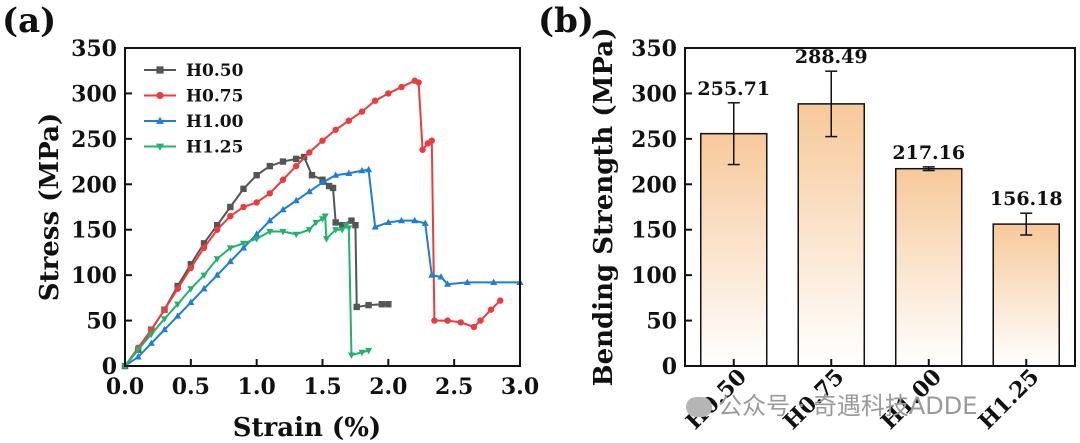 The width and height of the screenshot is (1080, 443). What do you see at coordinates (296, 159) in the screenshot?
I see `data-point-H0.50-13` at bounding box center [296, 159].